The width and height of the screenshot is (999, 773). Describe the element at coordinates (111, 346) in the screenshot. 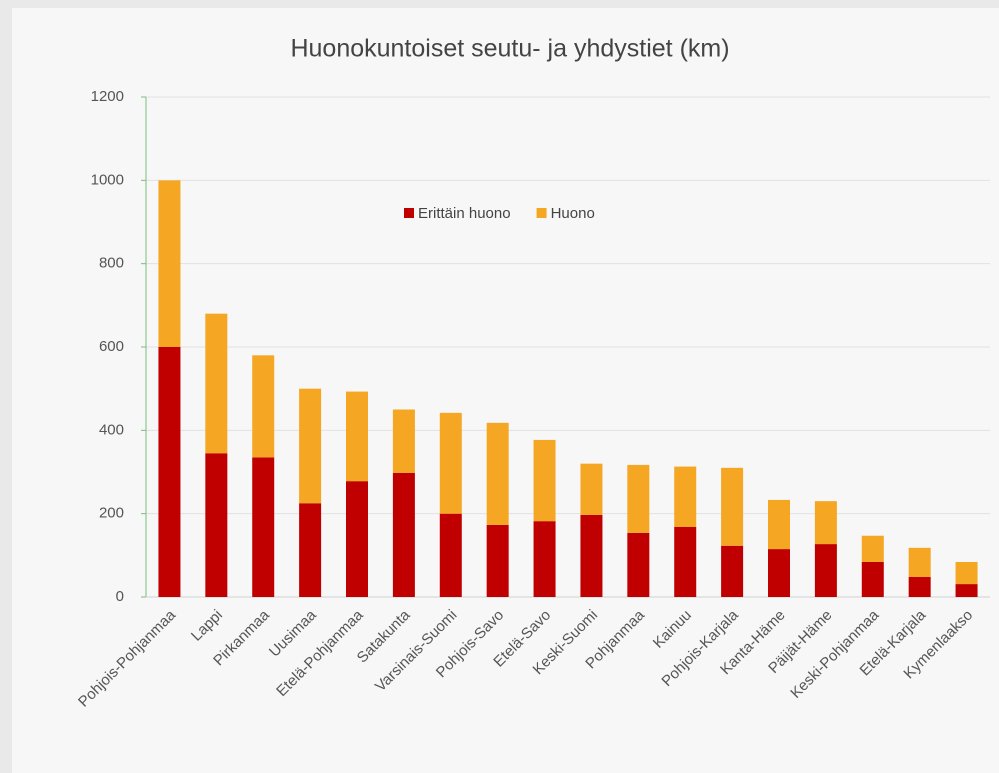

I see `y-tick-label: 600` at that location.